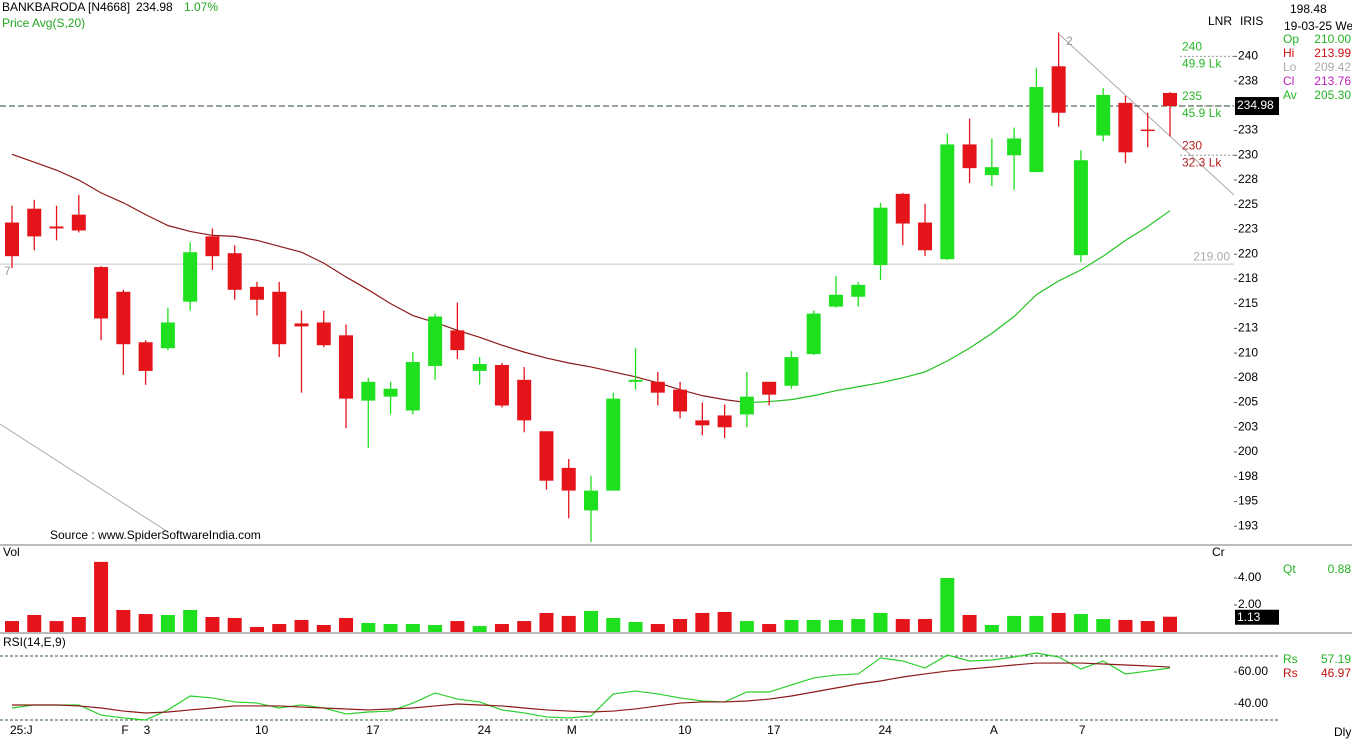 The image size is (1352, 740). What do you see at coordinates (1250, 577) in the screenshot?
I see `y-tick-label: 4.00` at bounding box center [1250, 577].